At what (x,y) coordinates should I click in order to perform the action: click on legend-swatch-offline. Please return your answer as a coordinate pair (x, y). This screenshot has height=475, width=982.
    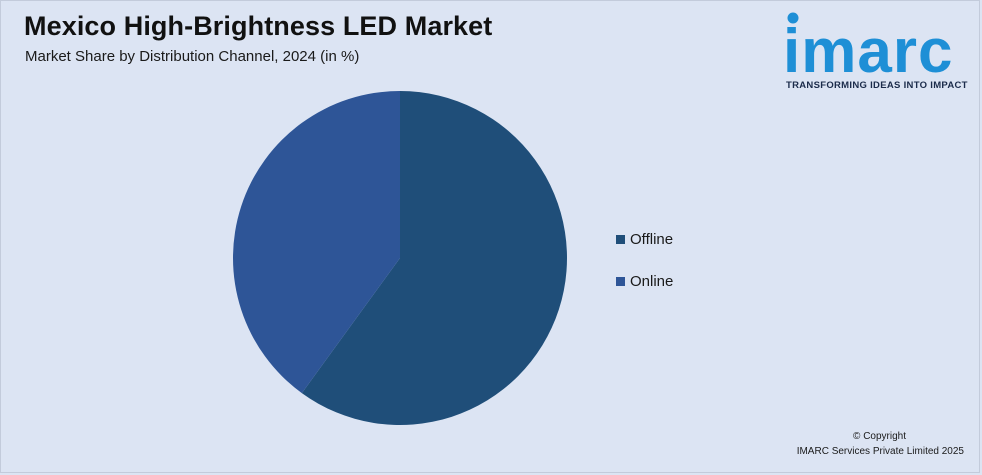
    Looking at the image, I should click on (620, 239).